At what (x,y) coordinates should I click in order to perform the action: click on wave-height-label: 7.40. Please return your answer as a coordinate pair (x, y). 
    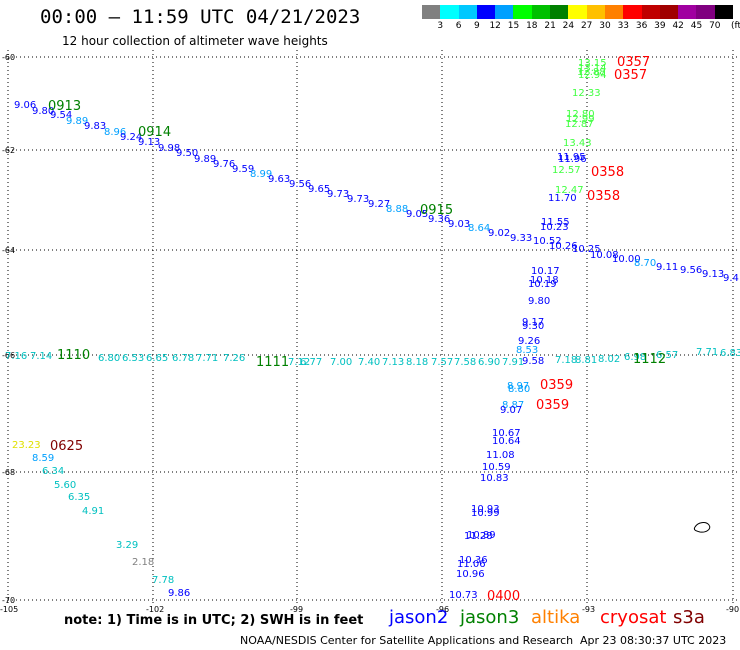
    Looking at the image, I should click on (369, 362).